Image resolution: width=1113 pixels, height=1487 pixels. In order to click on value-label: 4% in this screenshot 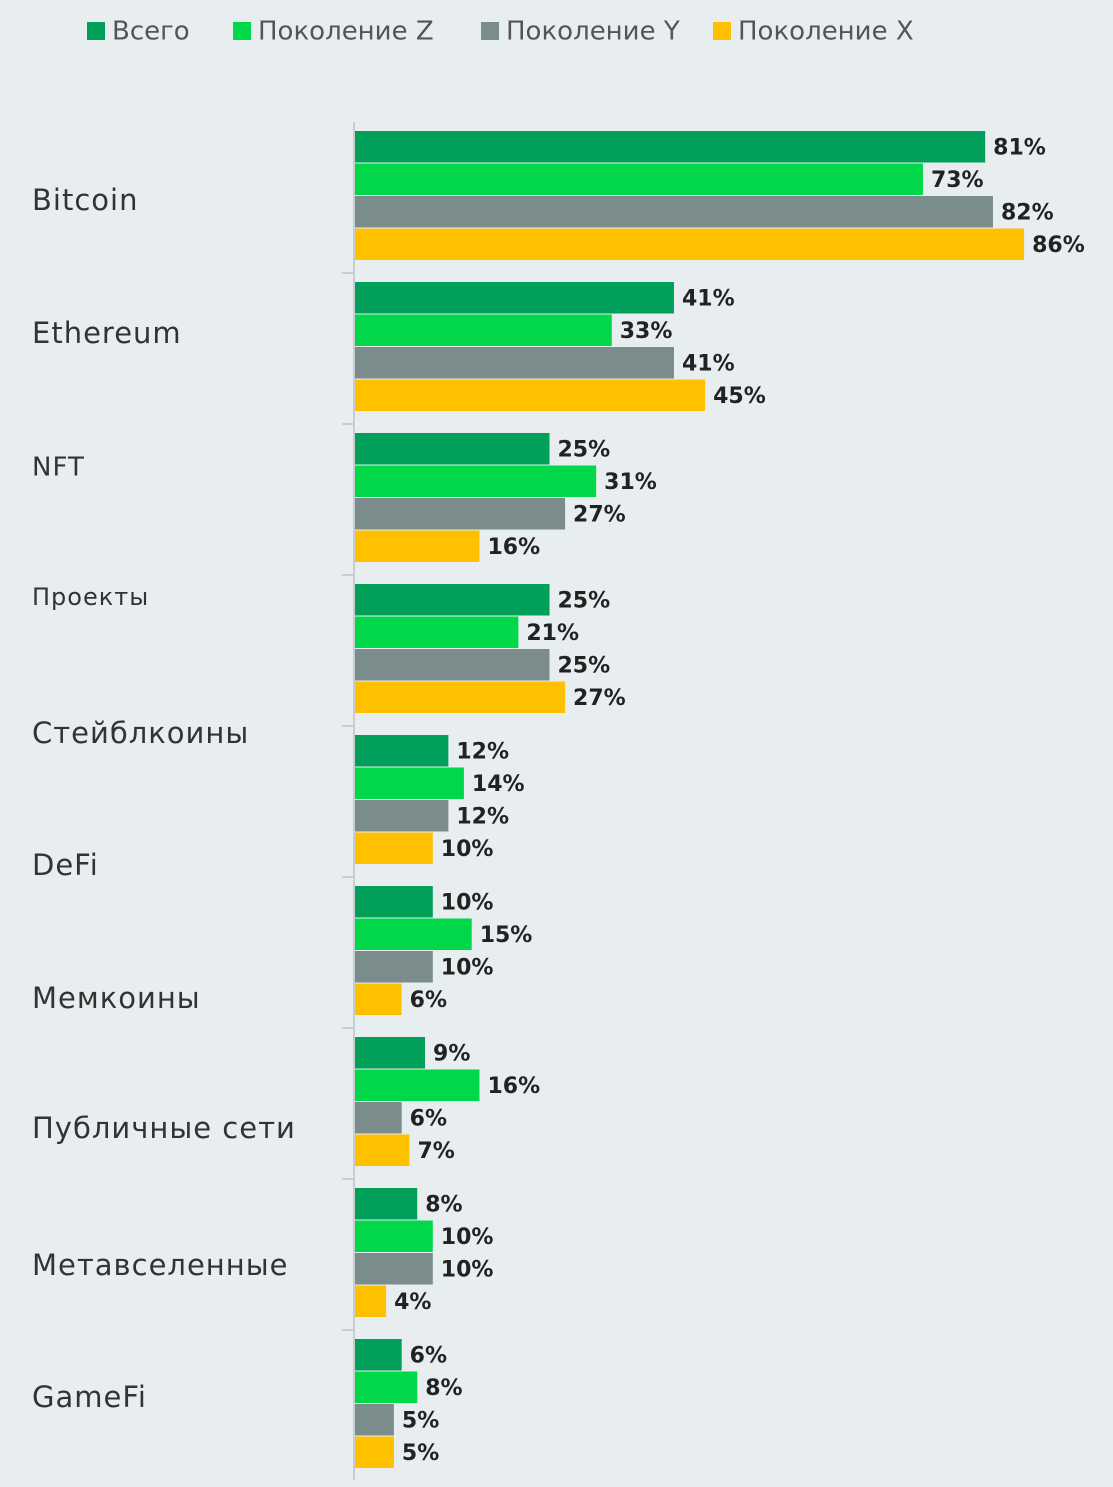, I will do `click(412, 1302)`.